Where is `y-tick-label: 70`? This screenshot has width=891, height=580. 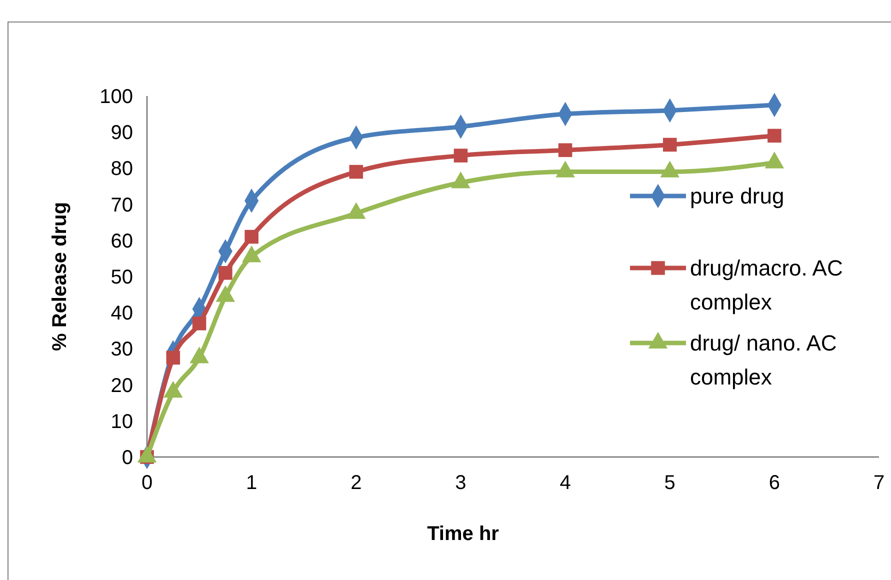 y-tick-label: 70 is located at coordinates (121, 205).